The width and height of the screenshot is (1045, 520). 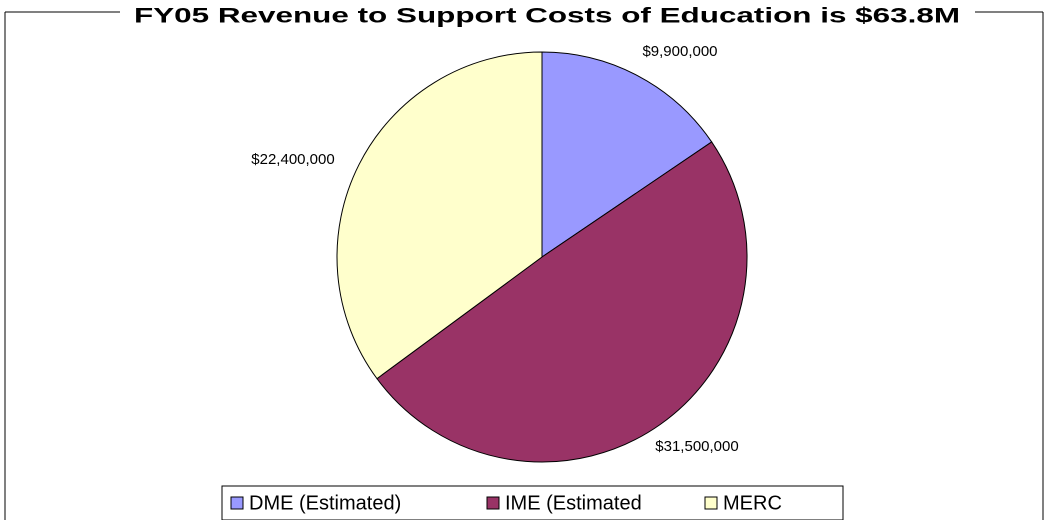 What do you see at coordinates (679, 51) in the screenshot?
I see `value-label: $9,900,000` at bounding box center [679, 51].